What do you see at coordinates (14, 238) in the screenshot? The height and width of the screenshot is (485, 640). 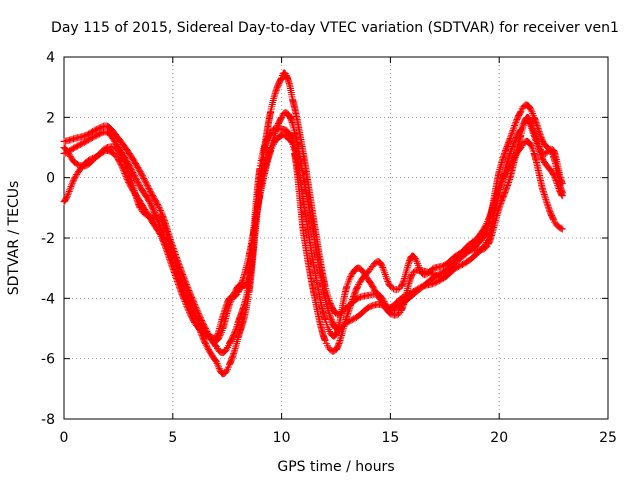 I see `y-axis-label: SDTVAR / TECUs` at bounding box center [14, 238].